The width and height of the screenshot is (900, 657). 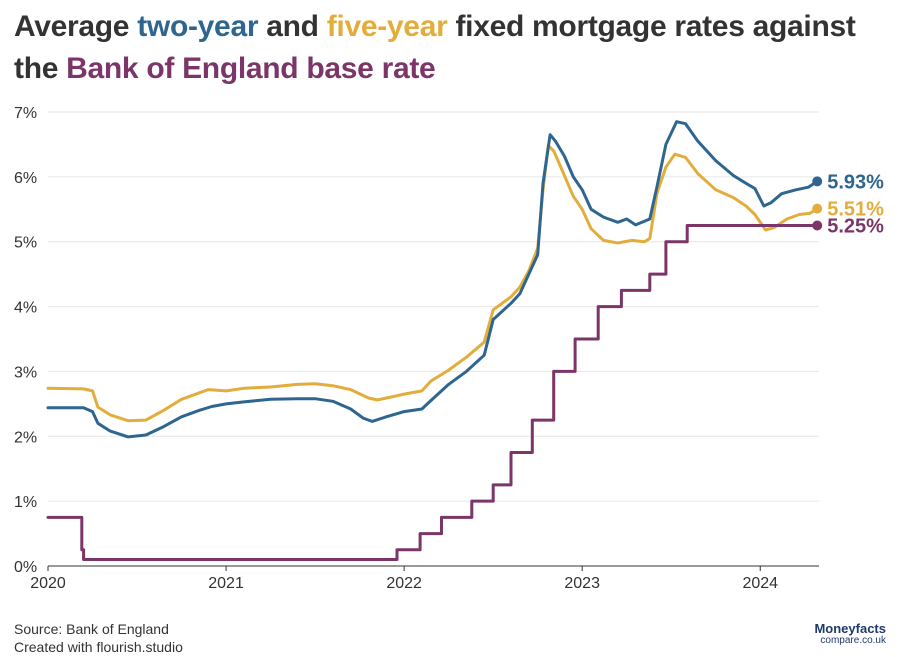 I want to click on end-label-five_year: 5.51%, so click(x=855, y=210).